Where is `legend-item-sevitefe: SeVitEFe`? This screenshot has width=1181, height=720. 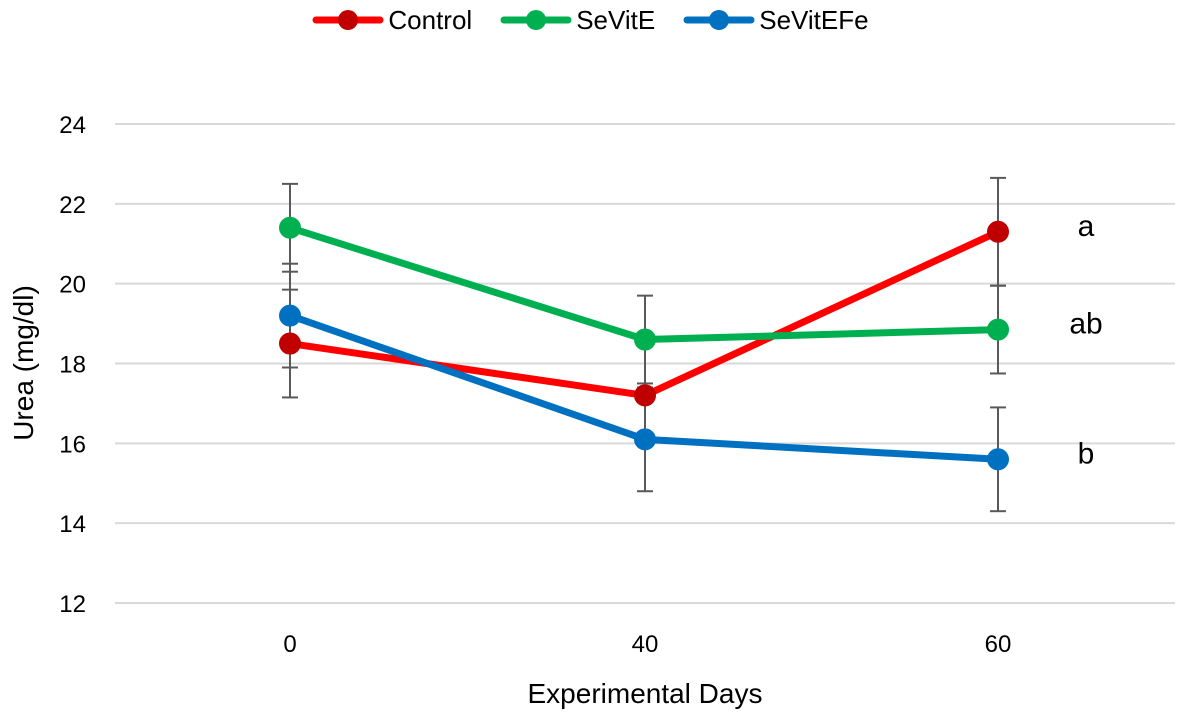
legend-item-sevitefe: SeVitEFe is located at coordinates (776, 20).